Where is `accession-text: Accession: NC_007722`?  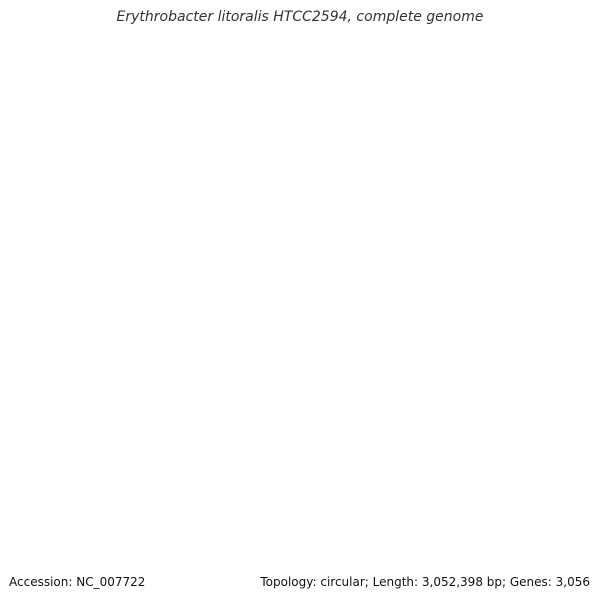 accession-text: Accession: NC_007722 is located at coordinates (77, 582).